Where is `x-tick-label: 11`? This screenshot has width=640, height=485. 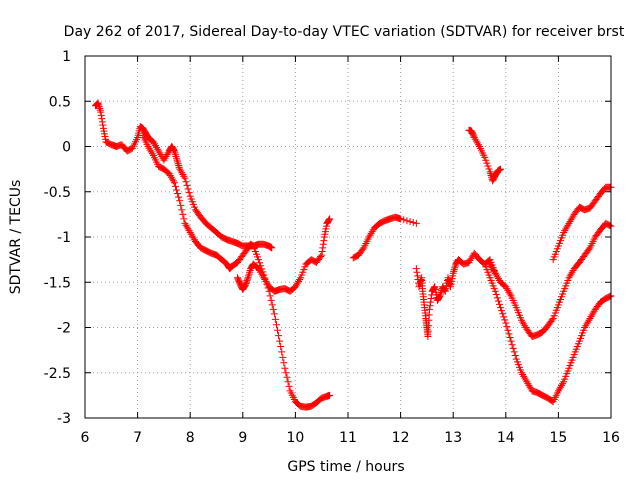 x-tick-label: 11 is located at coordinates (348, 438).